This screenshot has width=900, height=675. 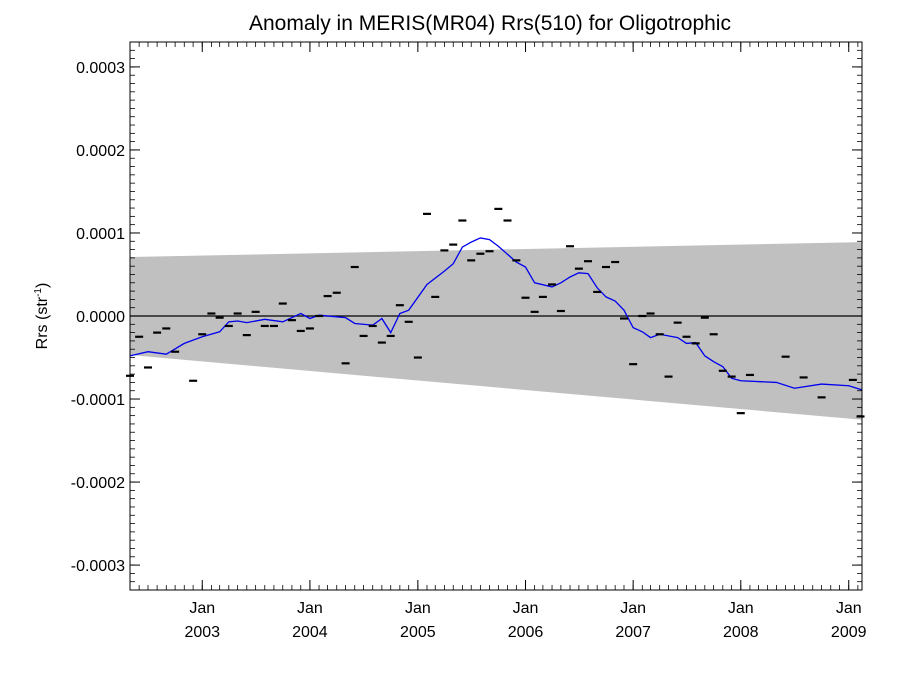 I want to click on x-tick-month-5: Jan, so click(x=741, y=608).